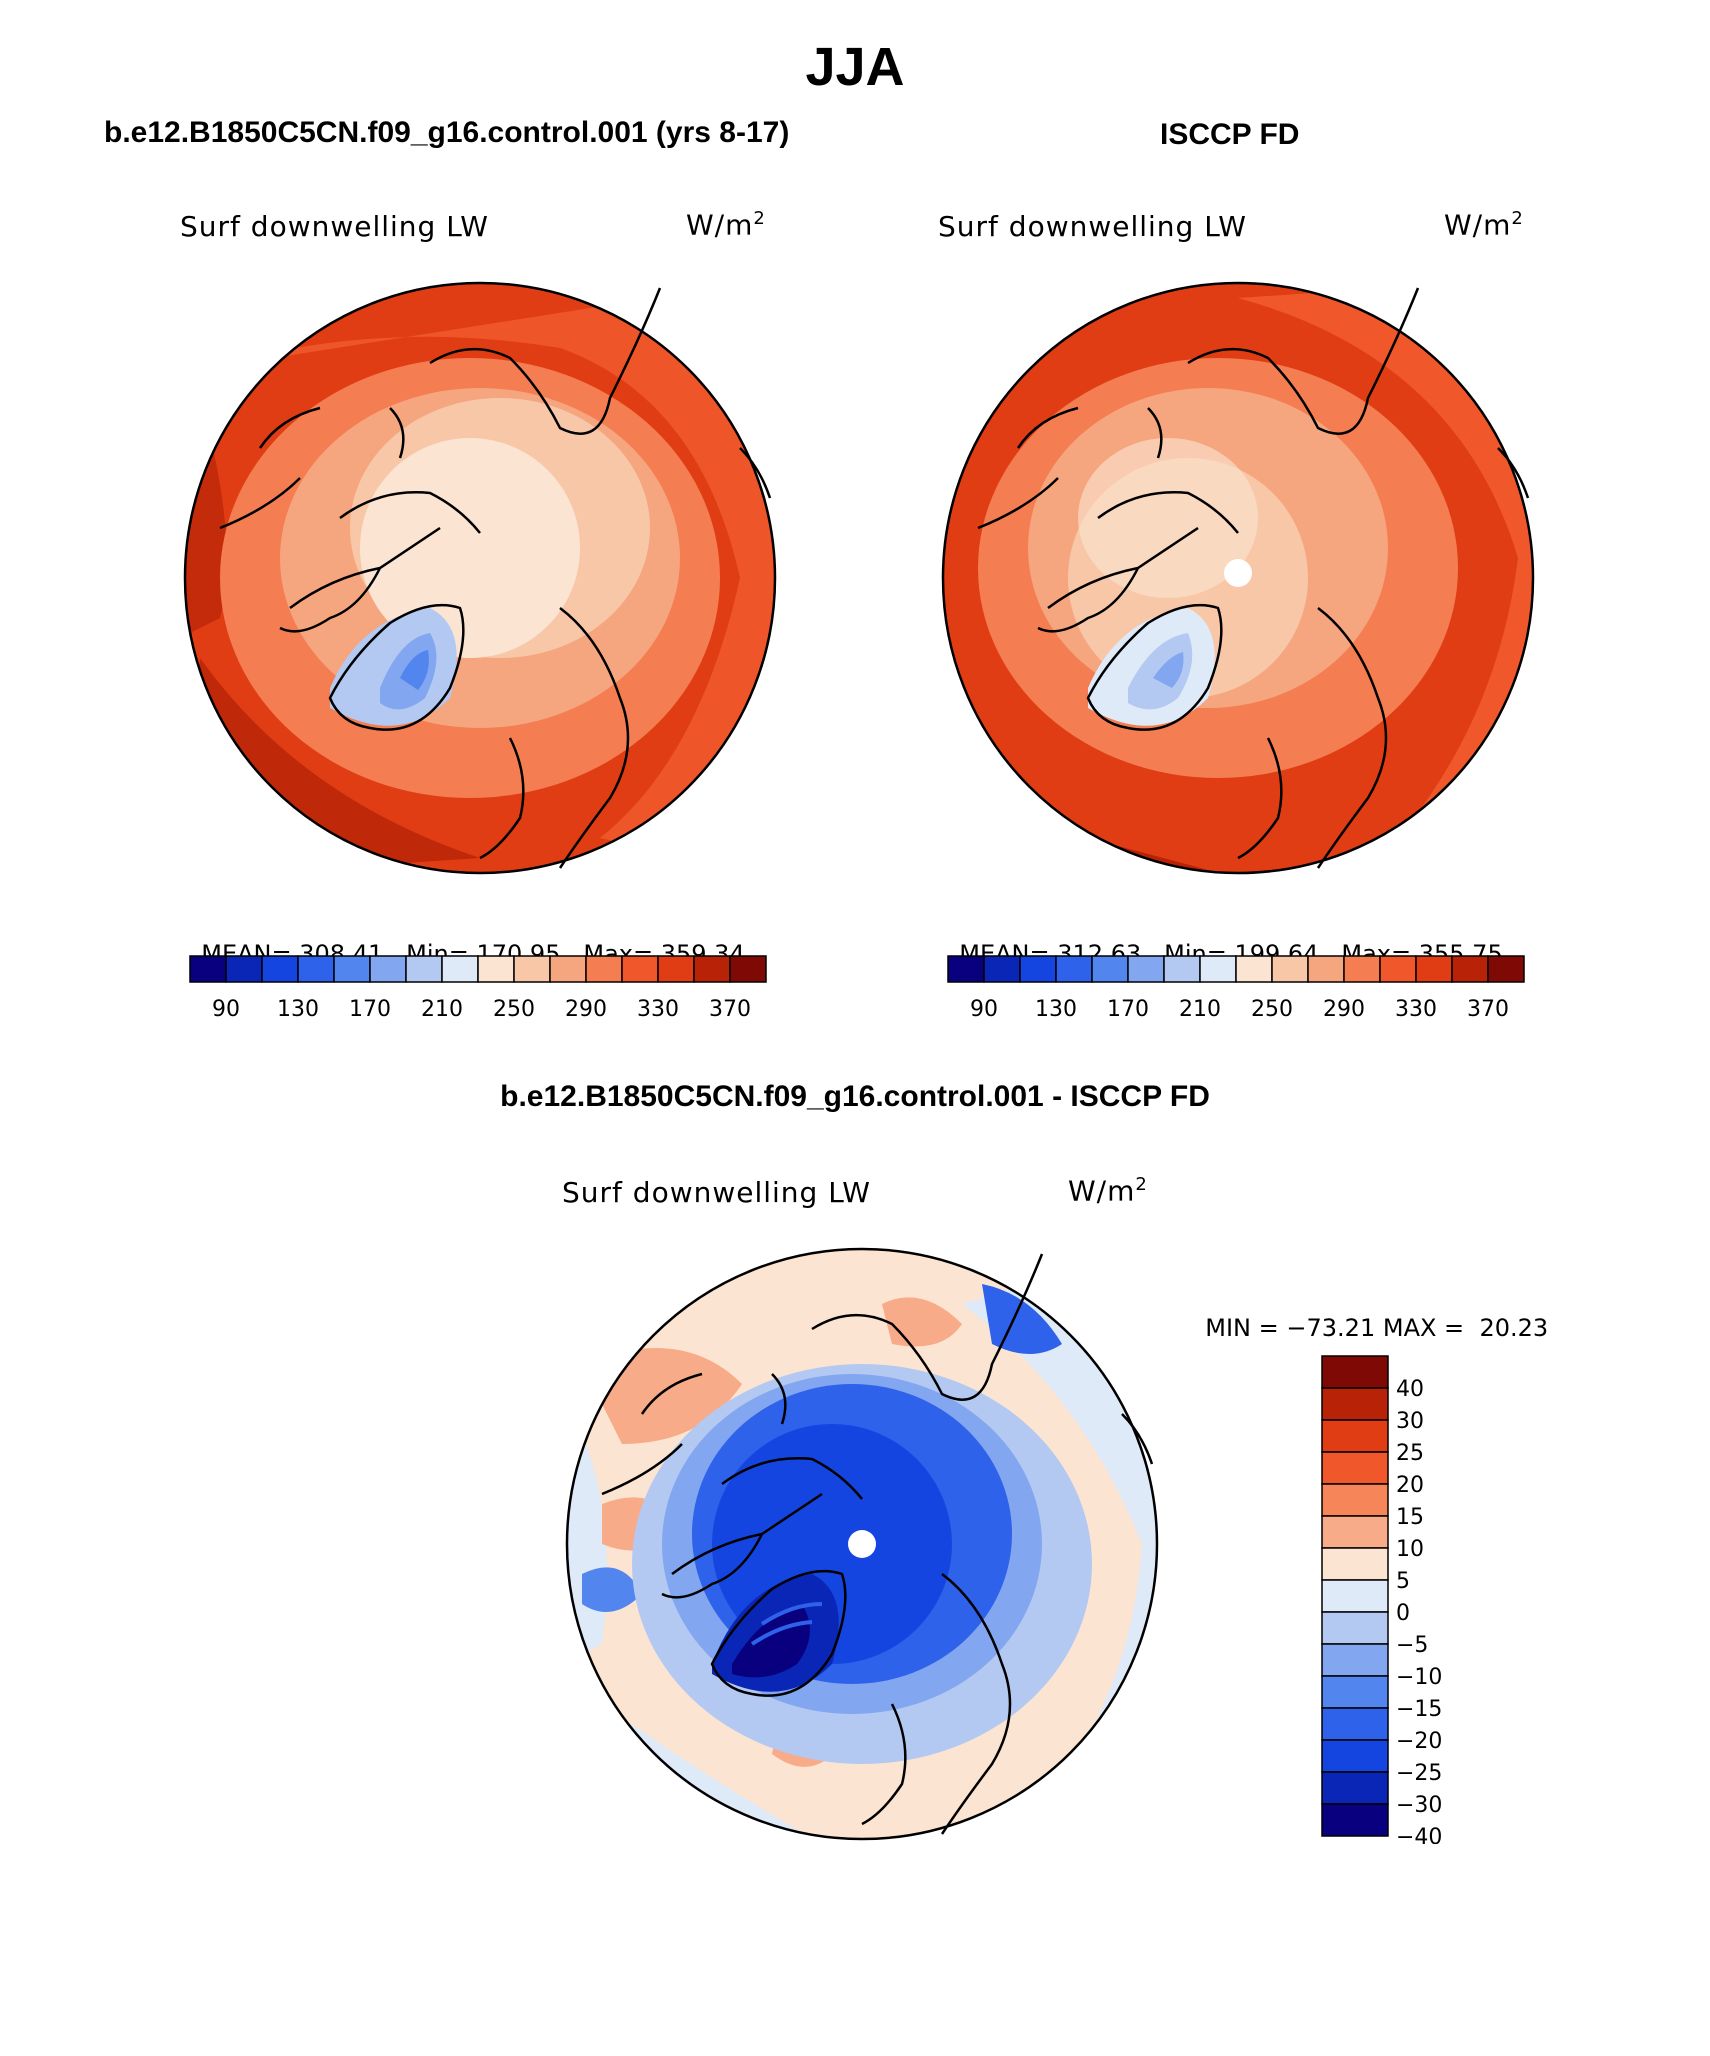 Image resolution: width=1710 pixels, height=2056 pixels. Describe the element at coordinates (1412, 1645) in the screenshot. I see `diff-colorbar-tick-label: −5` at that location.